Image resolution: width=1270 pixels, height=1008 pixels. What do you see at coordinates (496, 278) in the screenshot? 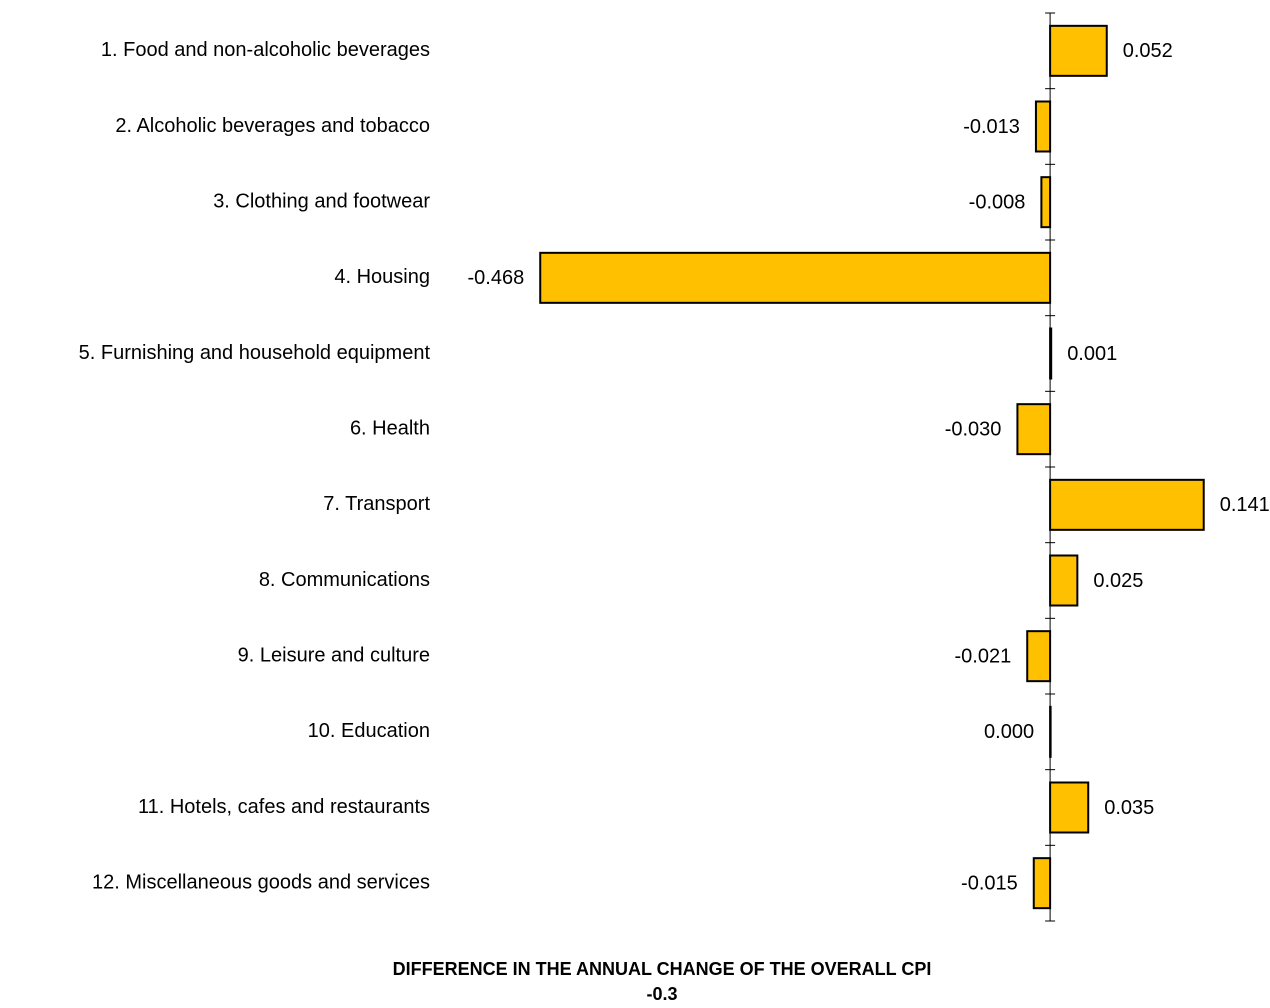
I see `value-label: -0.468` at bounding box center [496, 278].